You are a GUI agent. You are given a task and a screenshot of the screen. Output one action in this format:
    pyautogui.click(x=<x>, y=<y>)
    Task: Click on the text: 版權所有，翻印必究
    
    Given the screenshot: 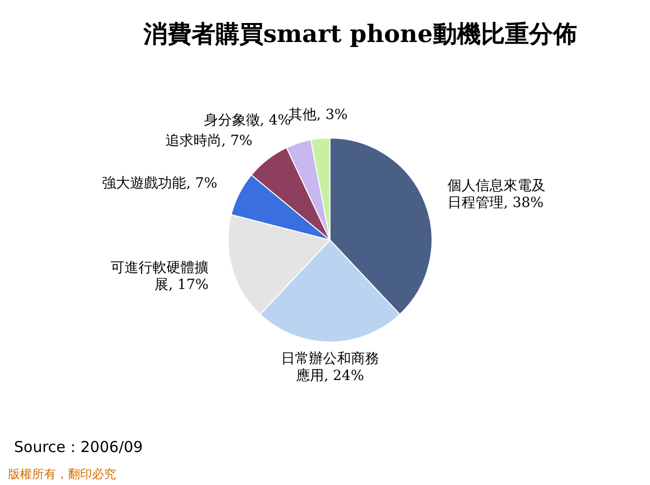 What is the action you would take?
    pyautogui.click(x=62, y=474)
    